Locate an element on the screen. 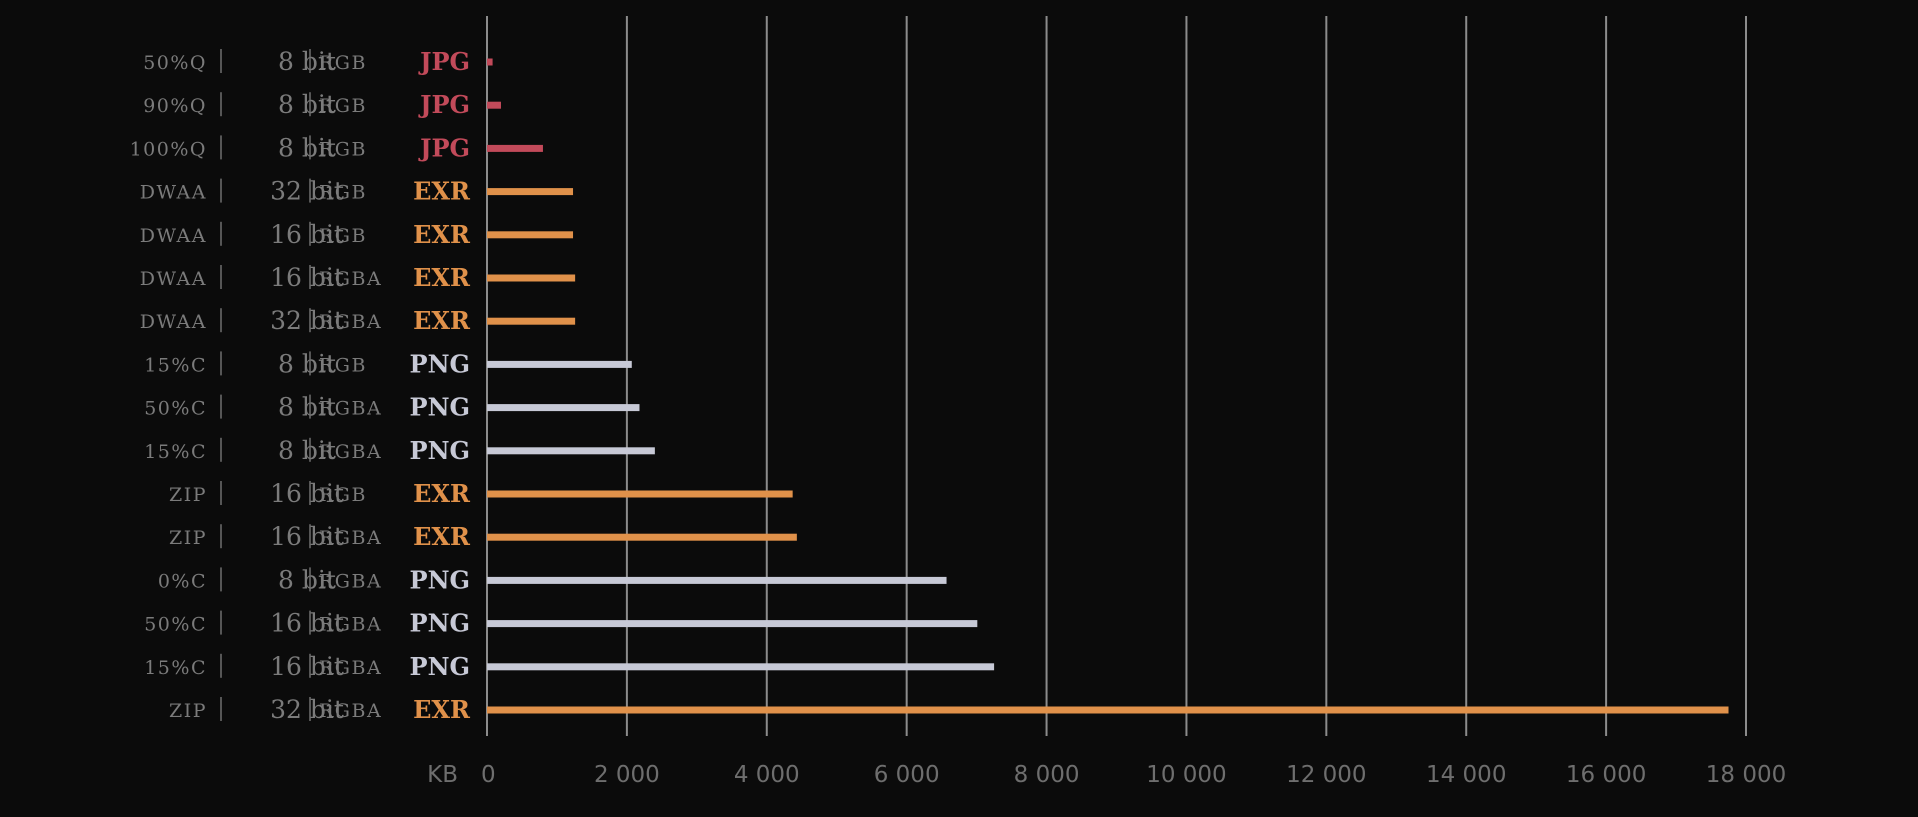 The height and width of the screenshot is (817, 1918). row-compression-label: 100%Q is located at coordinates (168, 149).